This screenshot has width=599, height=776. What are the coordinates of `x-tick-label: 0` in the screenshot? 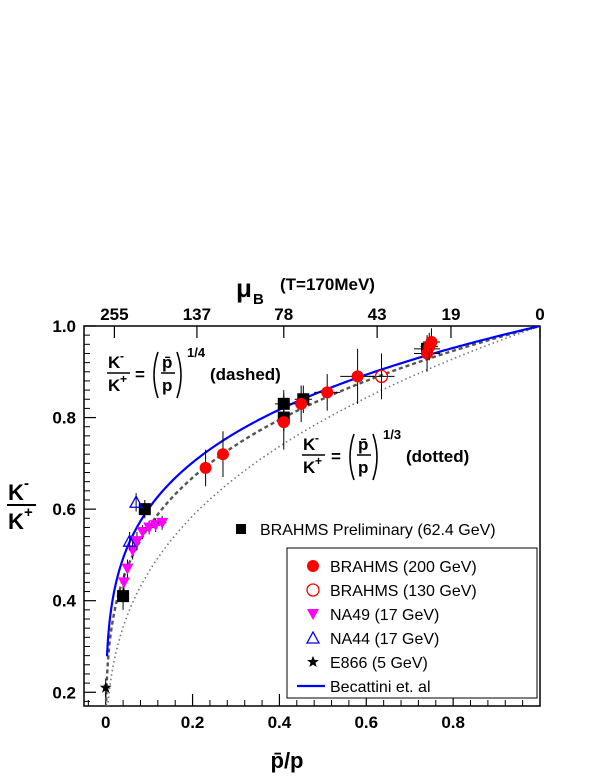 It's located at (105, 722).